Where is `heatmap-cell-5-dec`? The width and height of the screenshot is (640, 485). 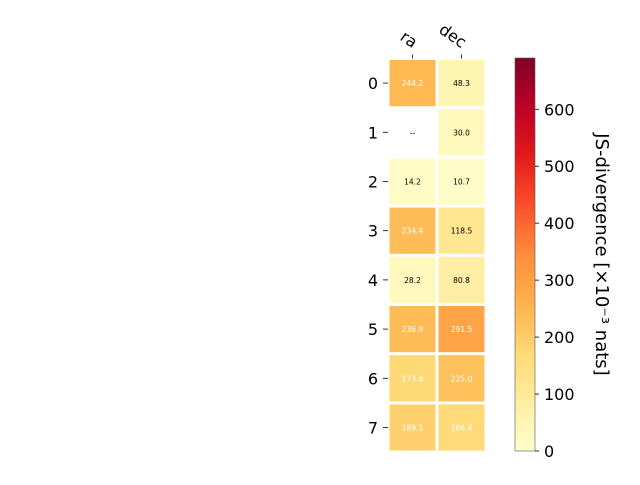 heatmap-cell-5-dec is located at coordinates (461, 329).